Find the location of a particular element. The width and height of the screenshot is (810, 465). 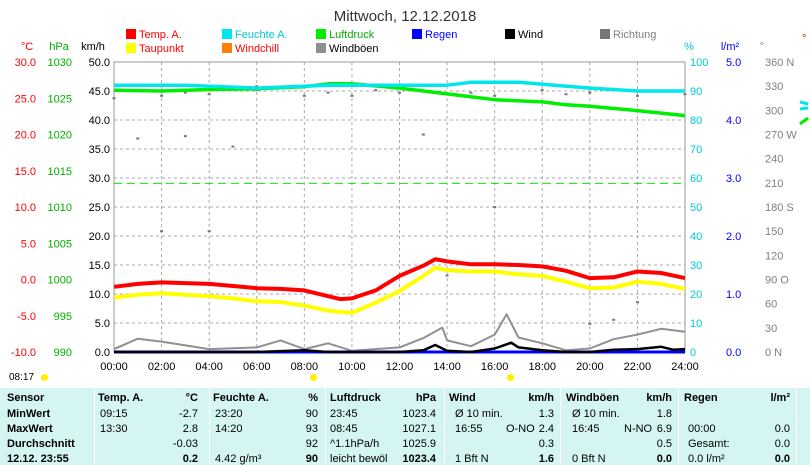

tick-label-humidity: 100 is located at coordinates (699, 63).